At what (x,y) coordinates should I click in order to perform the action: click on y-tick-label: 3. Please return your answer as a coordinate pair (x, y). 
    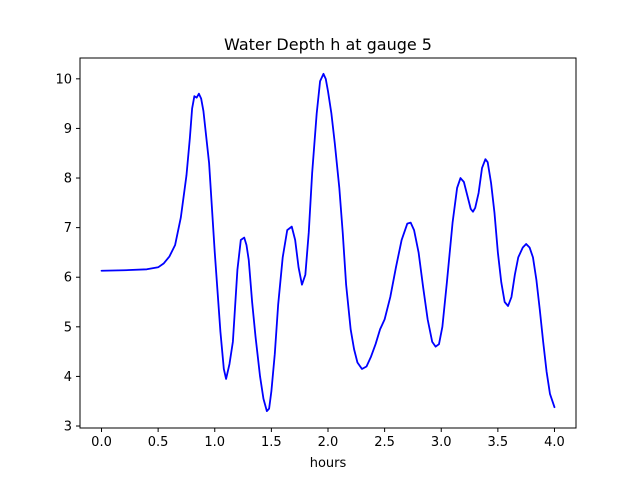
    Looking at the image, I should click on (68, 427).